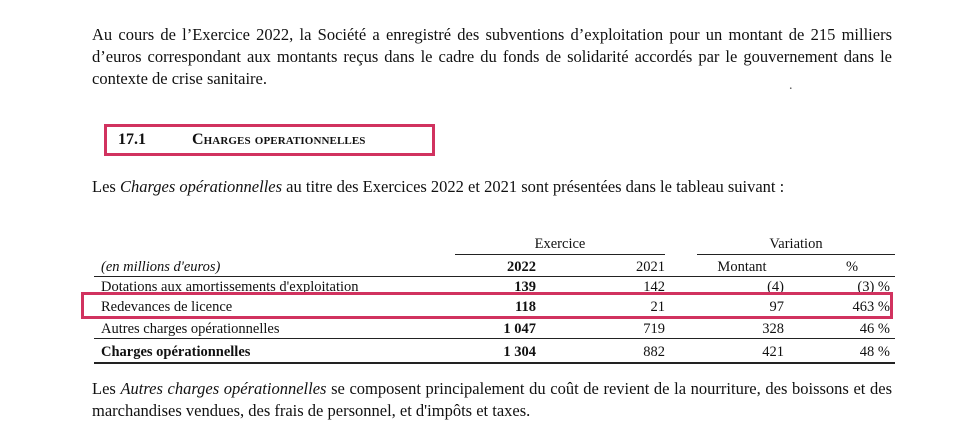 This screenshot has width=966, height=437. I want to click on col-header-2021: 2021, so click(650, 267).